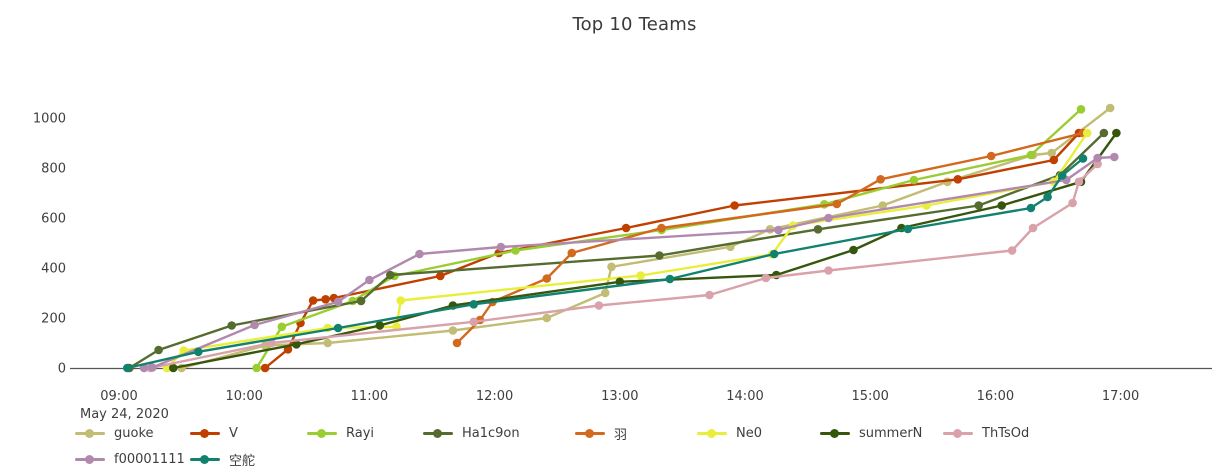 The height and width of the screenshot is (472, 1219). What do you see at coordinates (749, 433) in the screenshot?
I see `legend-label: Ne0` at bounding box center [749, 433].